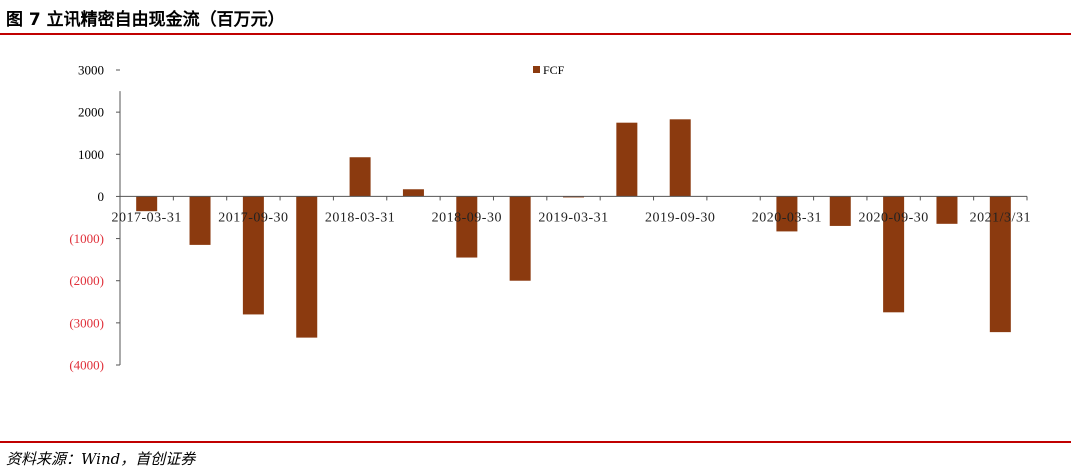 This screenshot has height=475, width=1071. I want to click on legend: FCF, so click(549, 70).